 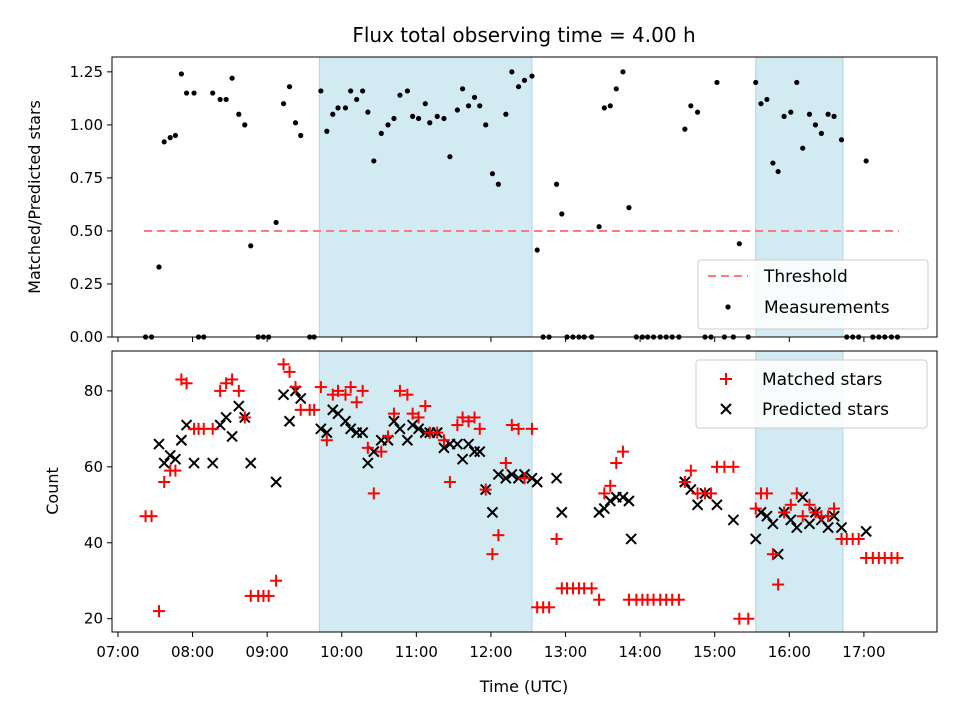 What do you see at coordinates (341, 652) in the screenshot?
I see `count-x-tick-label-3: 10:00` at bounding box center [341, 652].